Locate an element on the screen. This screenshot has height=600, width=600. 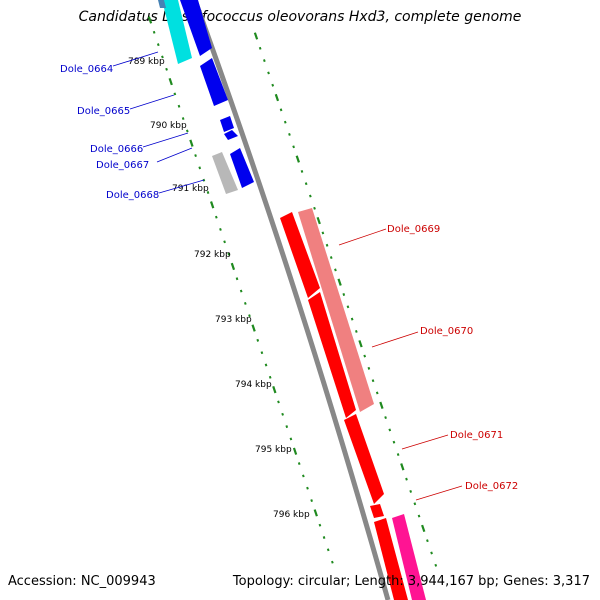
gene-label-dole-0666: Dole_0666 is located at coordinates (116, 149).